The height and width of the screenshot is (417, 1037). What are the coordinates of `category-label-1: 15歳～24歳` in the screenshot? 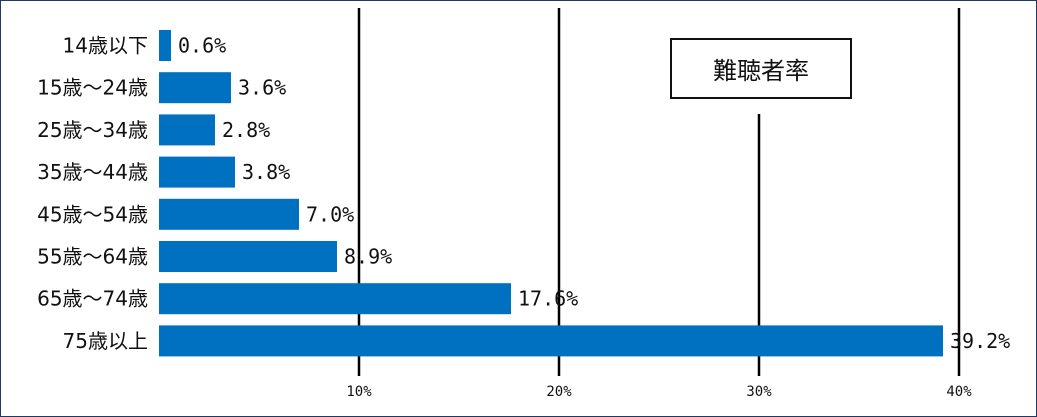 It's located at (92, 88).